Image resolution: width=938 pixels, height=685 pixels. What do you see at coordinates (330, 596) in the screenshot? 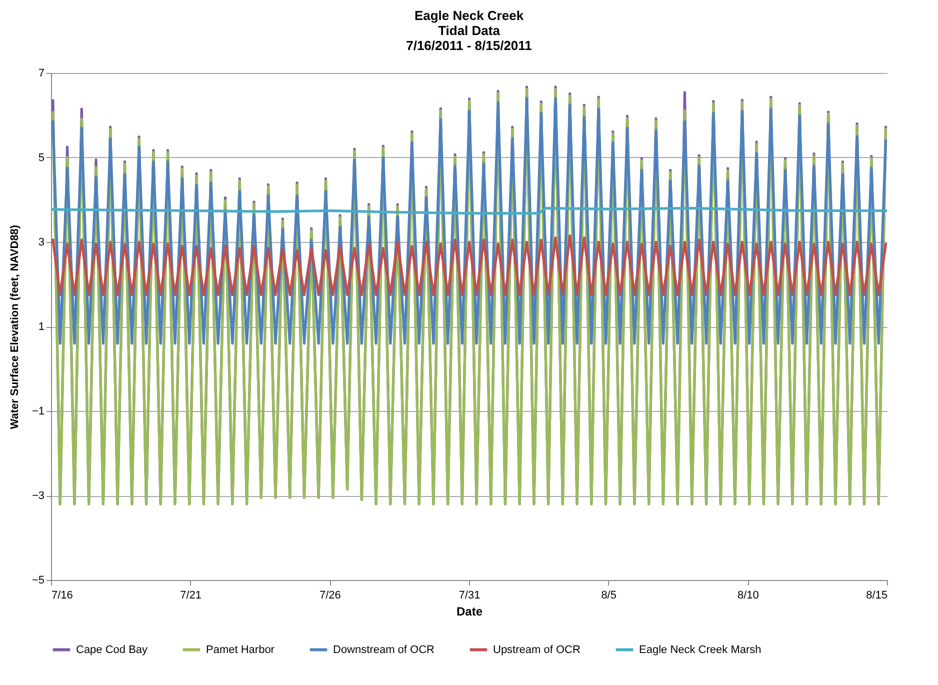
I see `x-tick-label: 7/26` at bounding box center [330, 596].